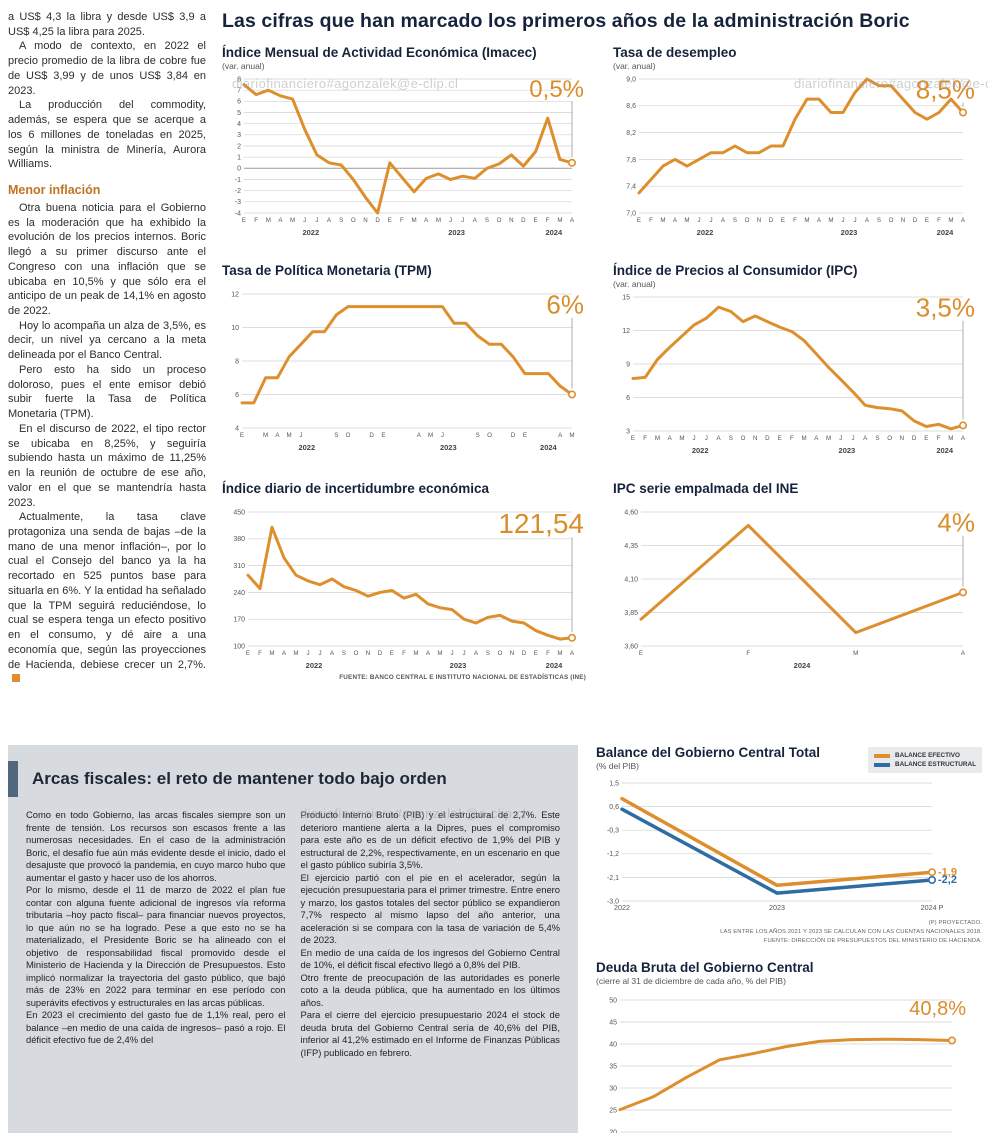 Image resolution: width=988 pixels, height=1133 pixels. What do you see at coordinates (675, 52) in the screenshot?
I see `chart-title: Tasa de desempleo` at bounding box center [675, 52].